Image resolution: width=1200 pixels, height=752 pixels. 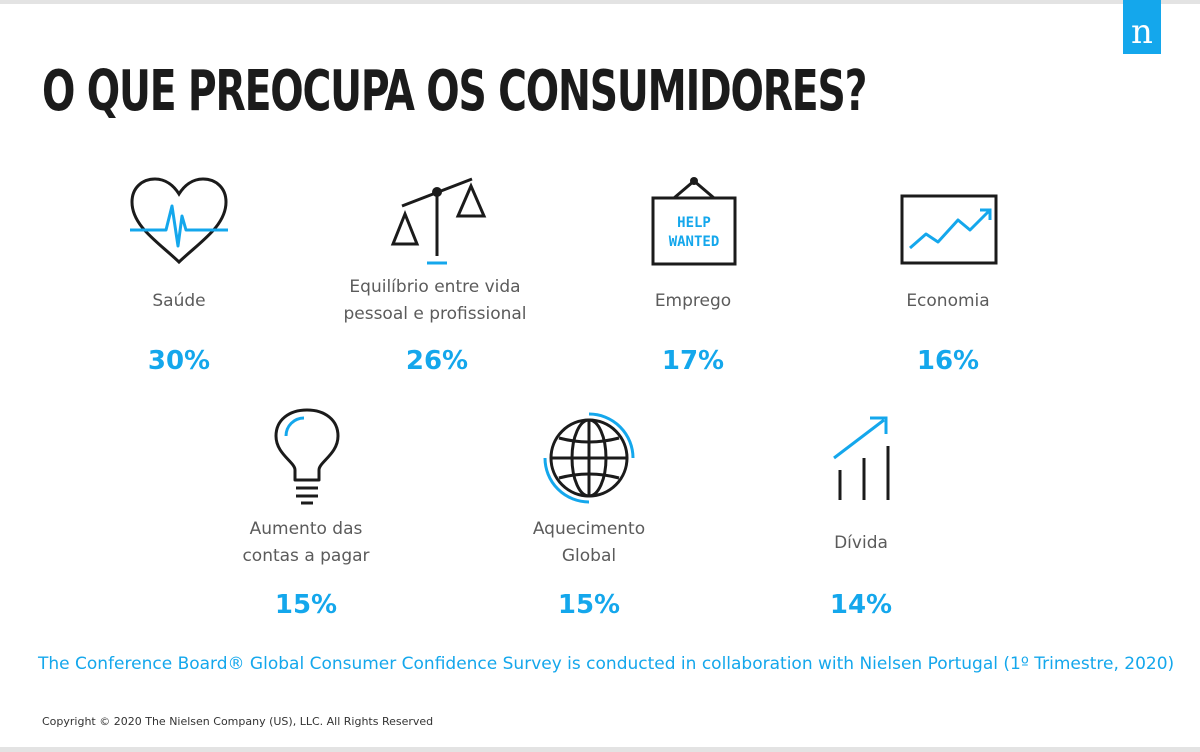 What do you see at coordinates (306, 556) in the screenshot?
I see `concern-label-line: contas a pagar` at bounding box center [306, 556].